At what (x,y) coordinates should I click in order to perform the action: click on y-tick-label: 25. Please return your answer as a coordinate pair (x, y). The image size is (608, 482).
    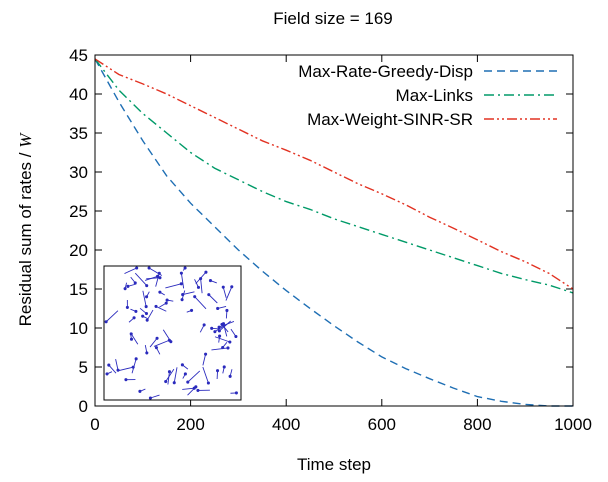
    Looking at the image, I should click on (78, 211).